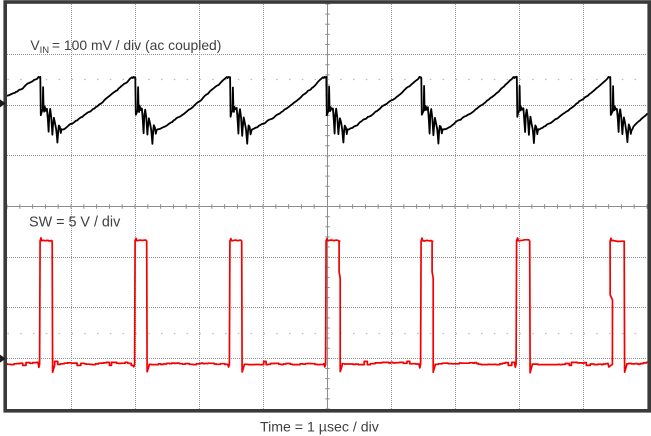 This screenshot has height=436, width=651. I want to click on svg-text: Time = 1 µsec / div, so click(320, 427).